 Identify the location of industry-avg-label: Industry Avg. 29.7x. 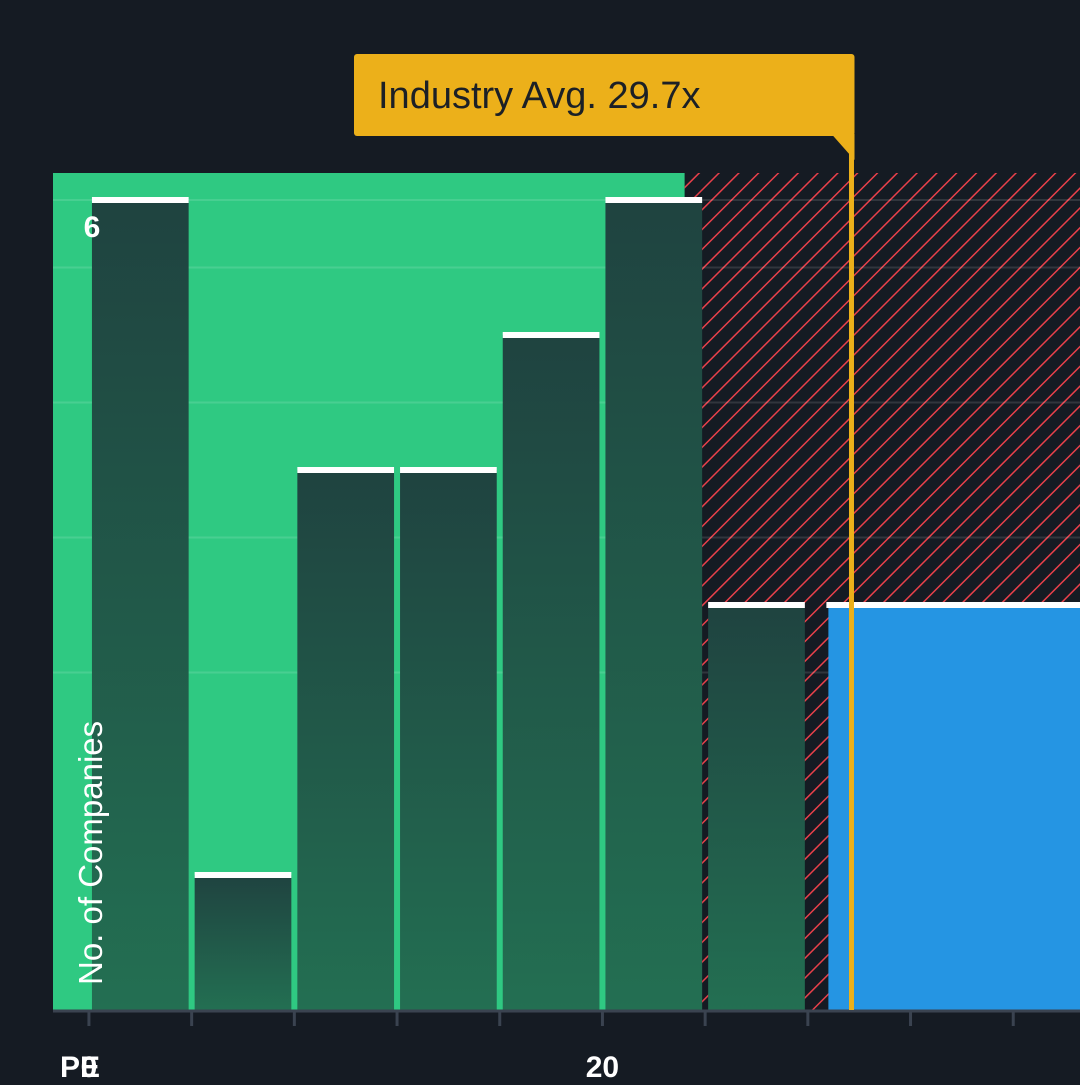
(539, 96).